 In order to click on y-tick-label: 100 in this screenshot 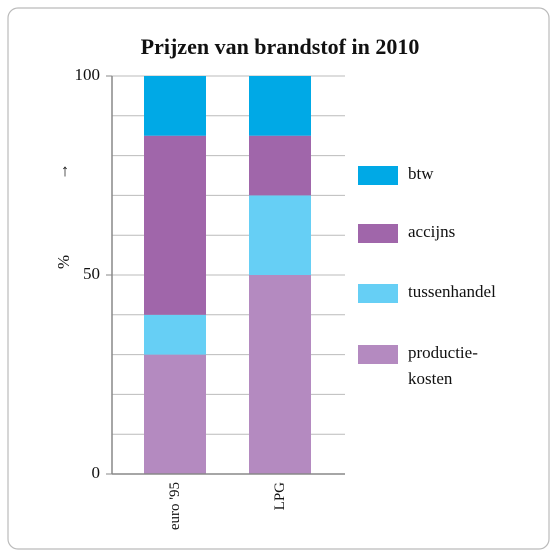, I will do `click(88, 74)`.